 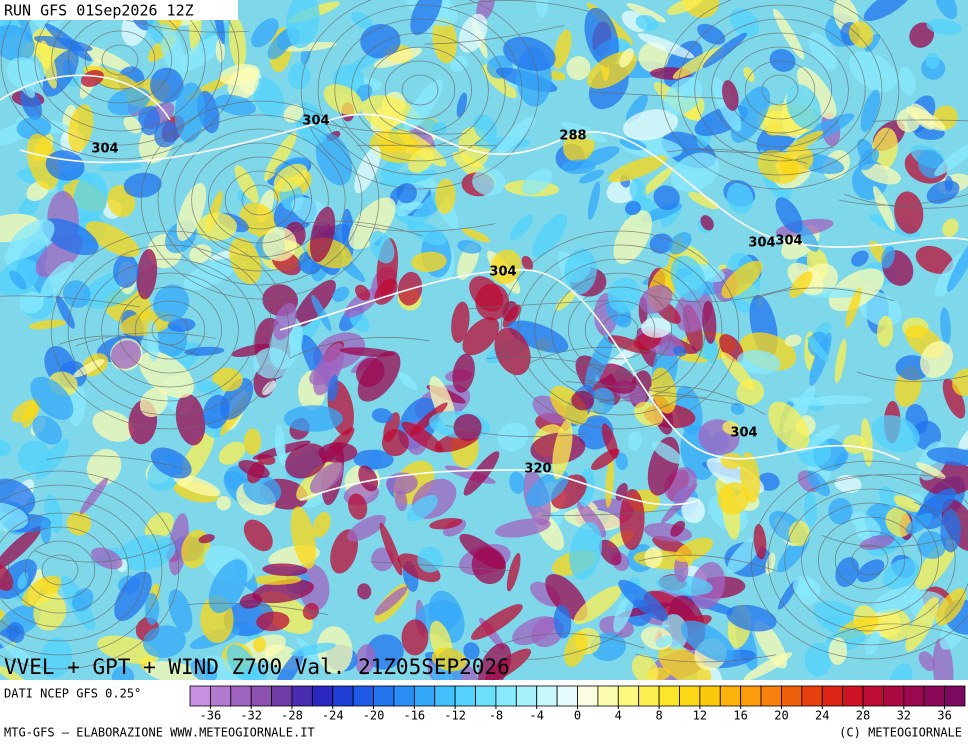 I want to click on colorbar-tick-label: 24, so click(x=822, y=716).